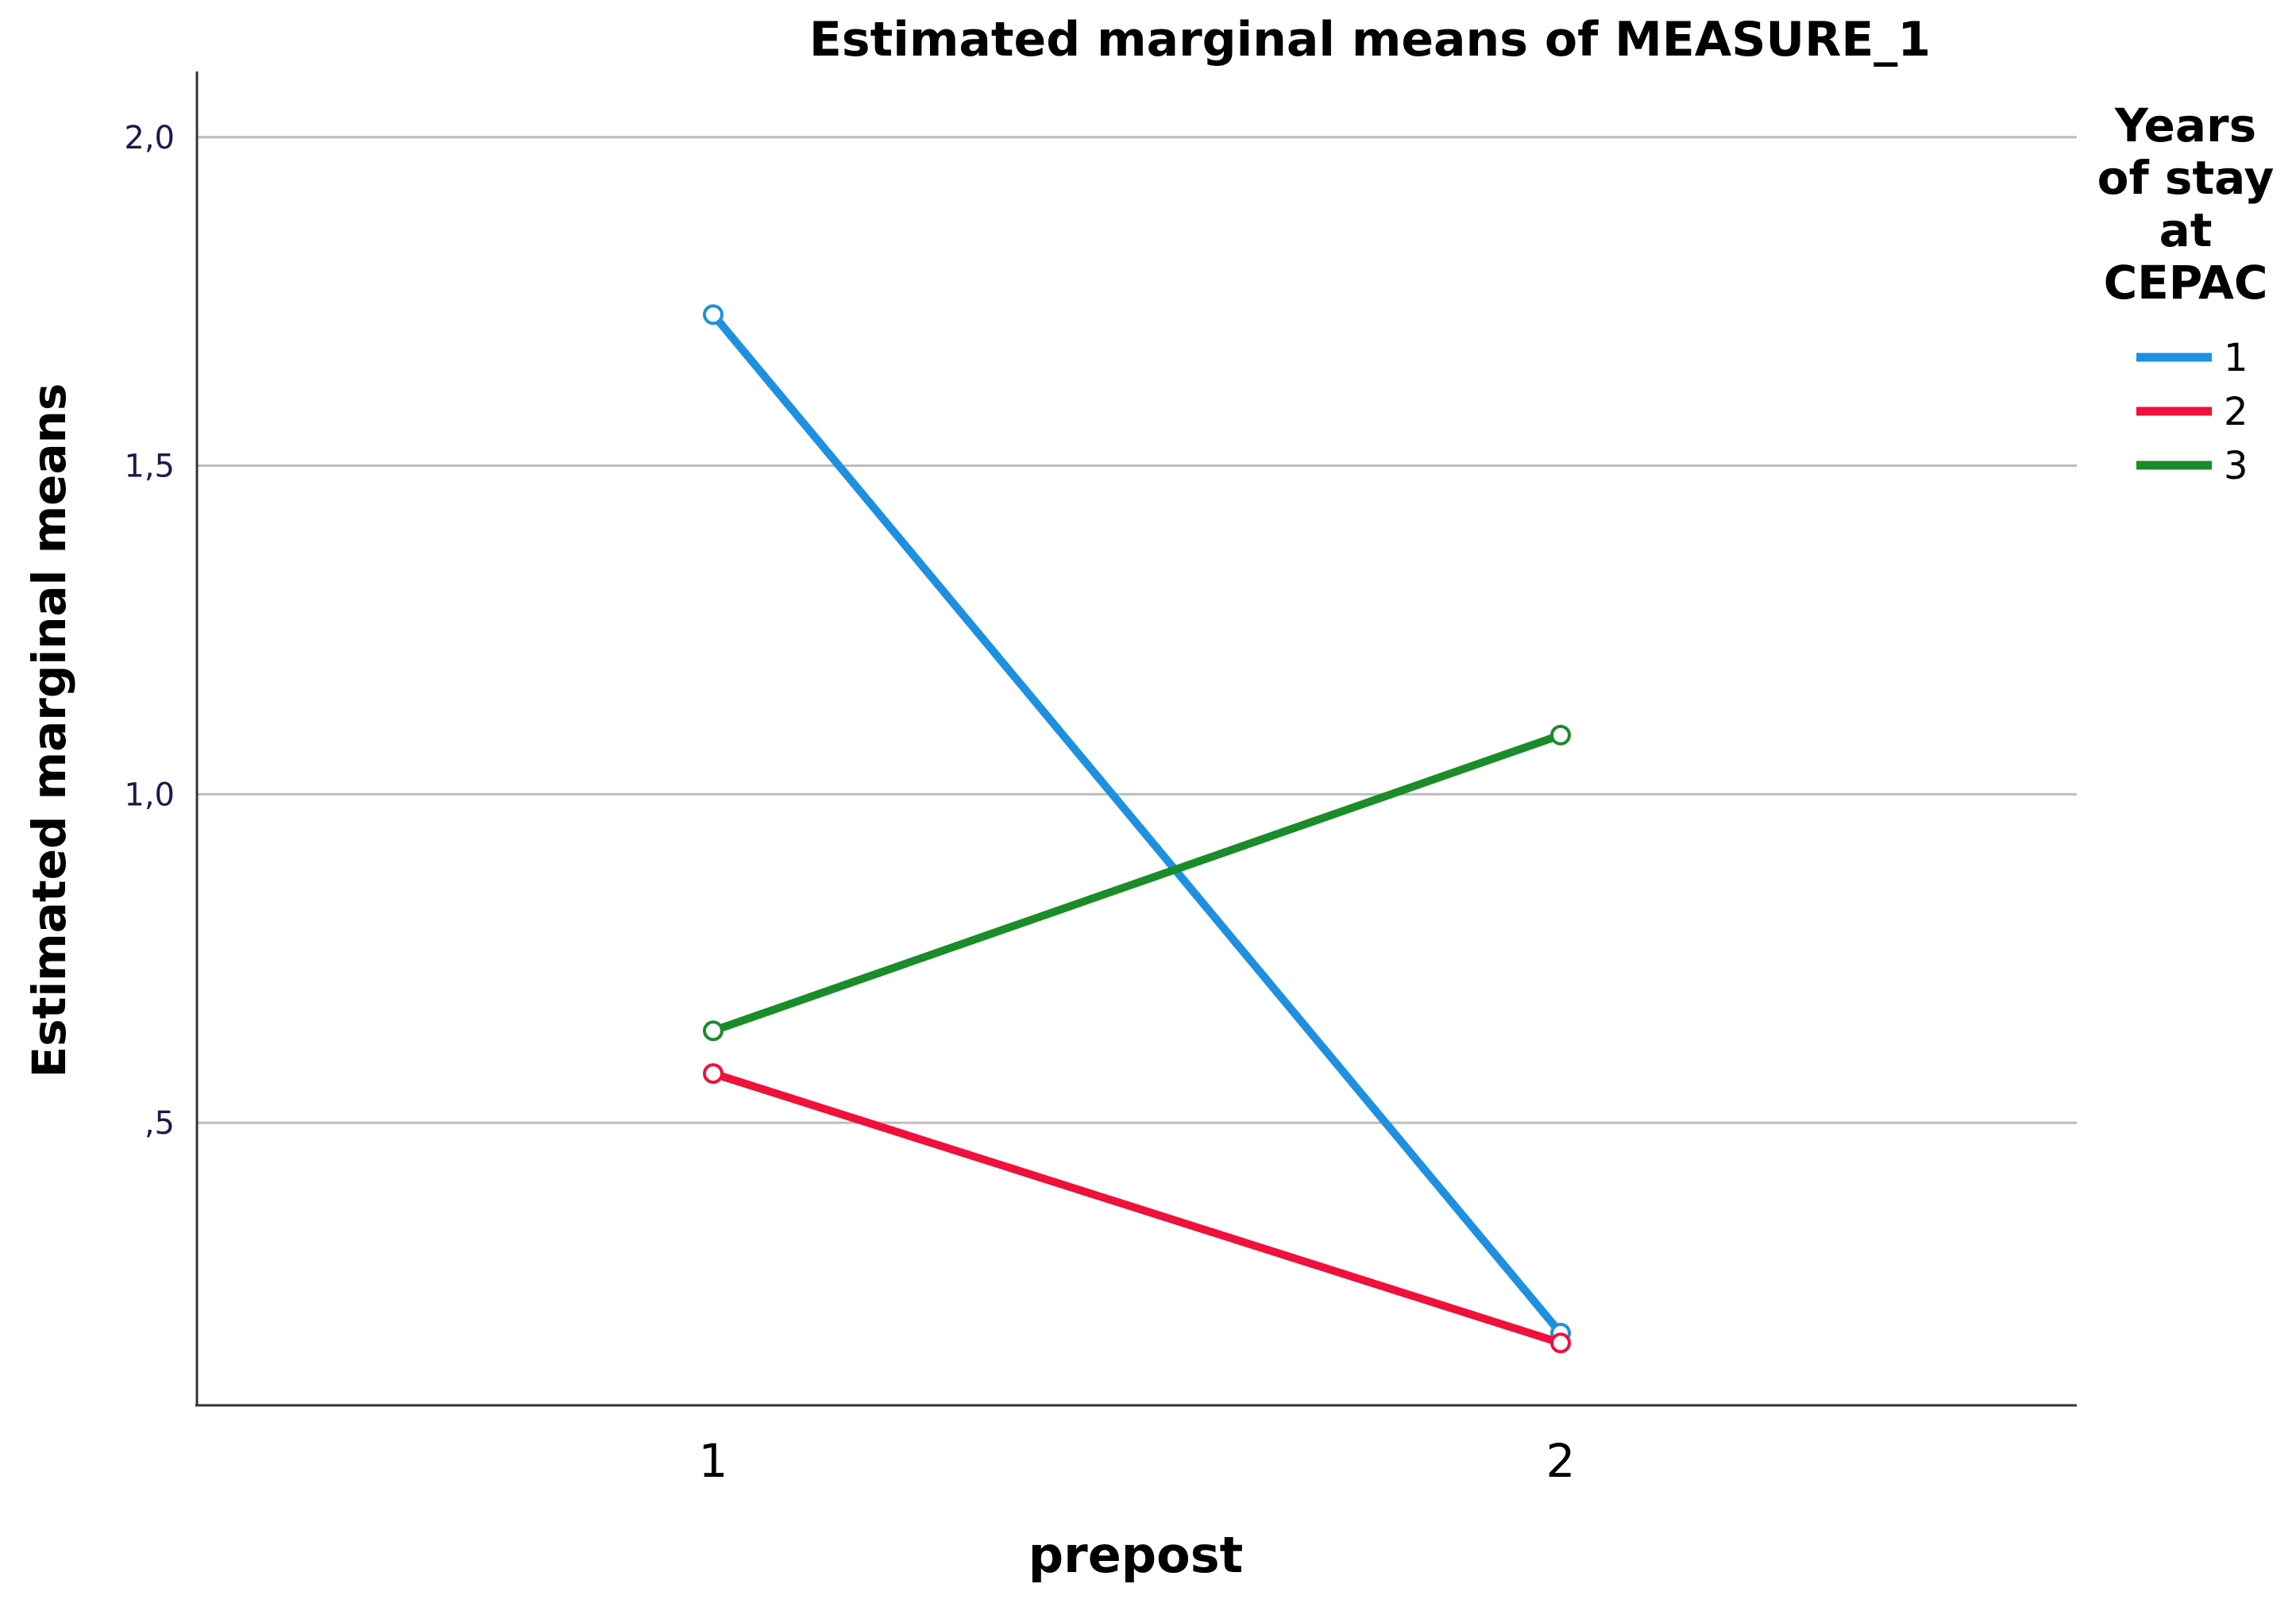 The width and height of the screenshot is (2296, 1607). What do you see at coordinates (160, 1123) in the screenshot?
I see `y-tick-label: ,5` at bounding box center [160, 1123].